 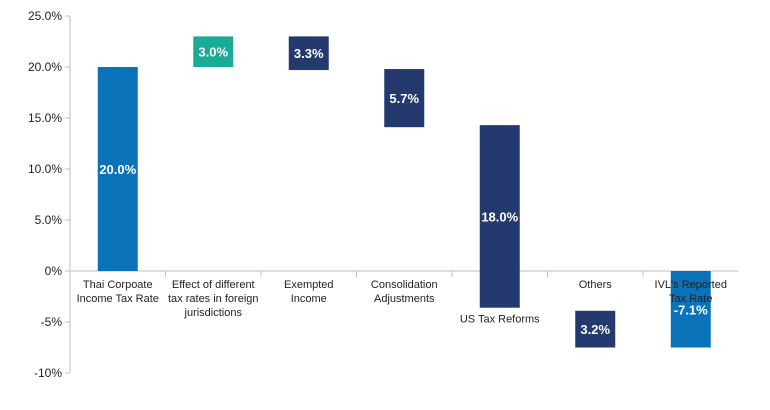 I want to click on data-label: 5.7%, so click(x=404, y=98).